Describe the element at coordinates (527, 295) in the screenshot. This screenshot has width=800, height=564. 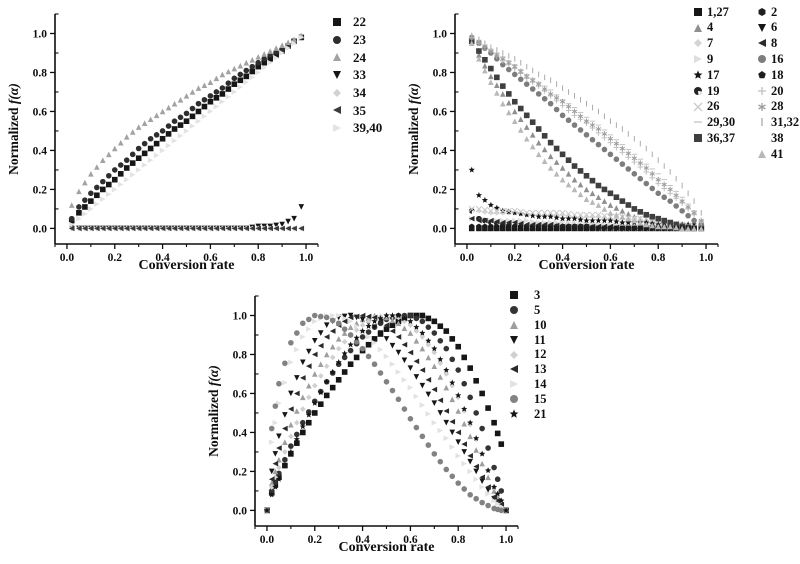
I see `legend-item-3: 3` at that location.